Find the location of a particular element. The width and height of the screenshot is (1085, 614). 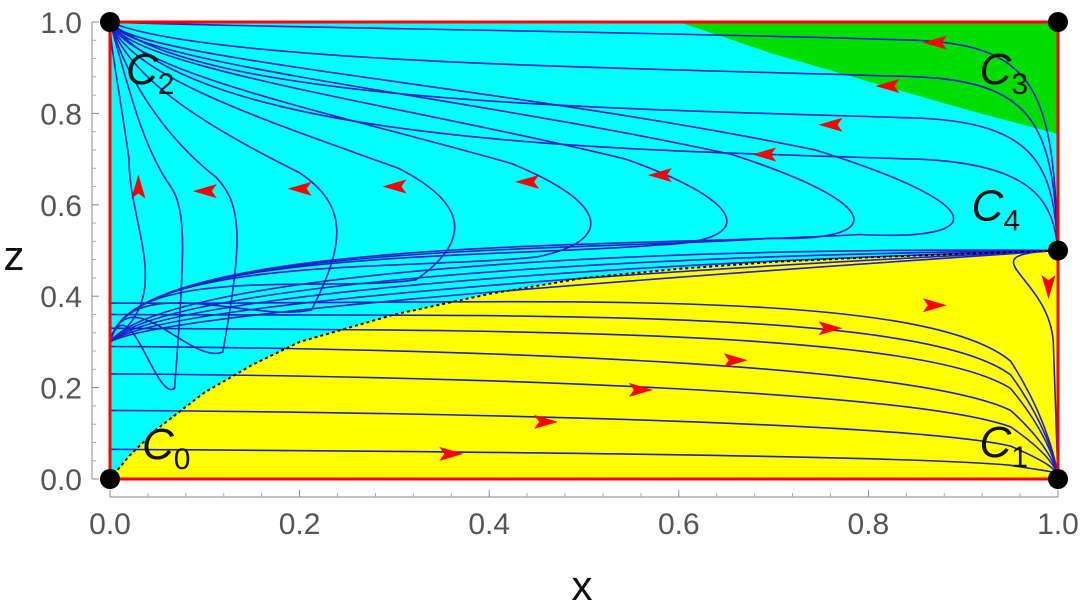

y-axis-title: z is located at coordinates (14, 255).